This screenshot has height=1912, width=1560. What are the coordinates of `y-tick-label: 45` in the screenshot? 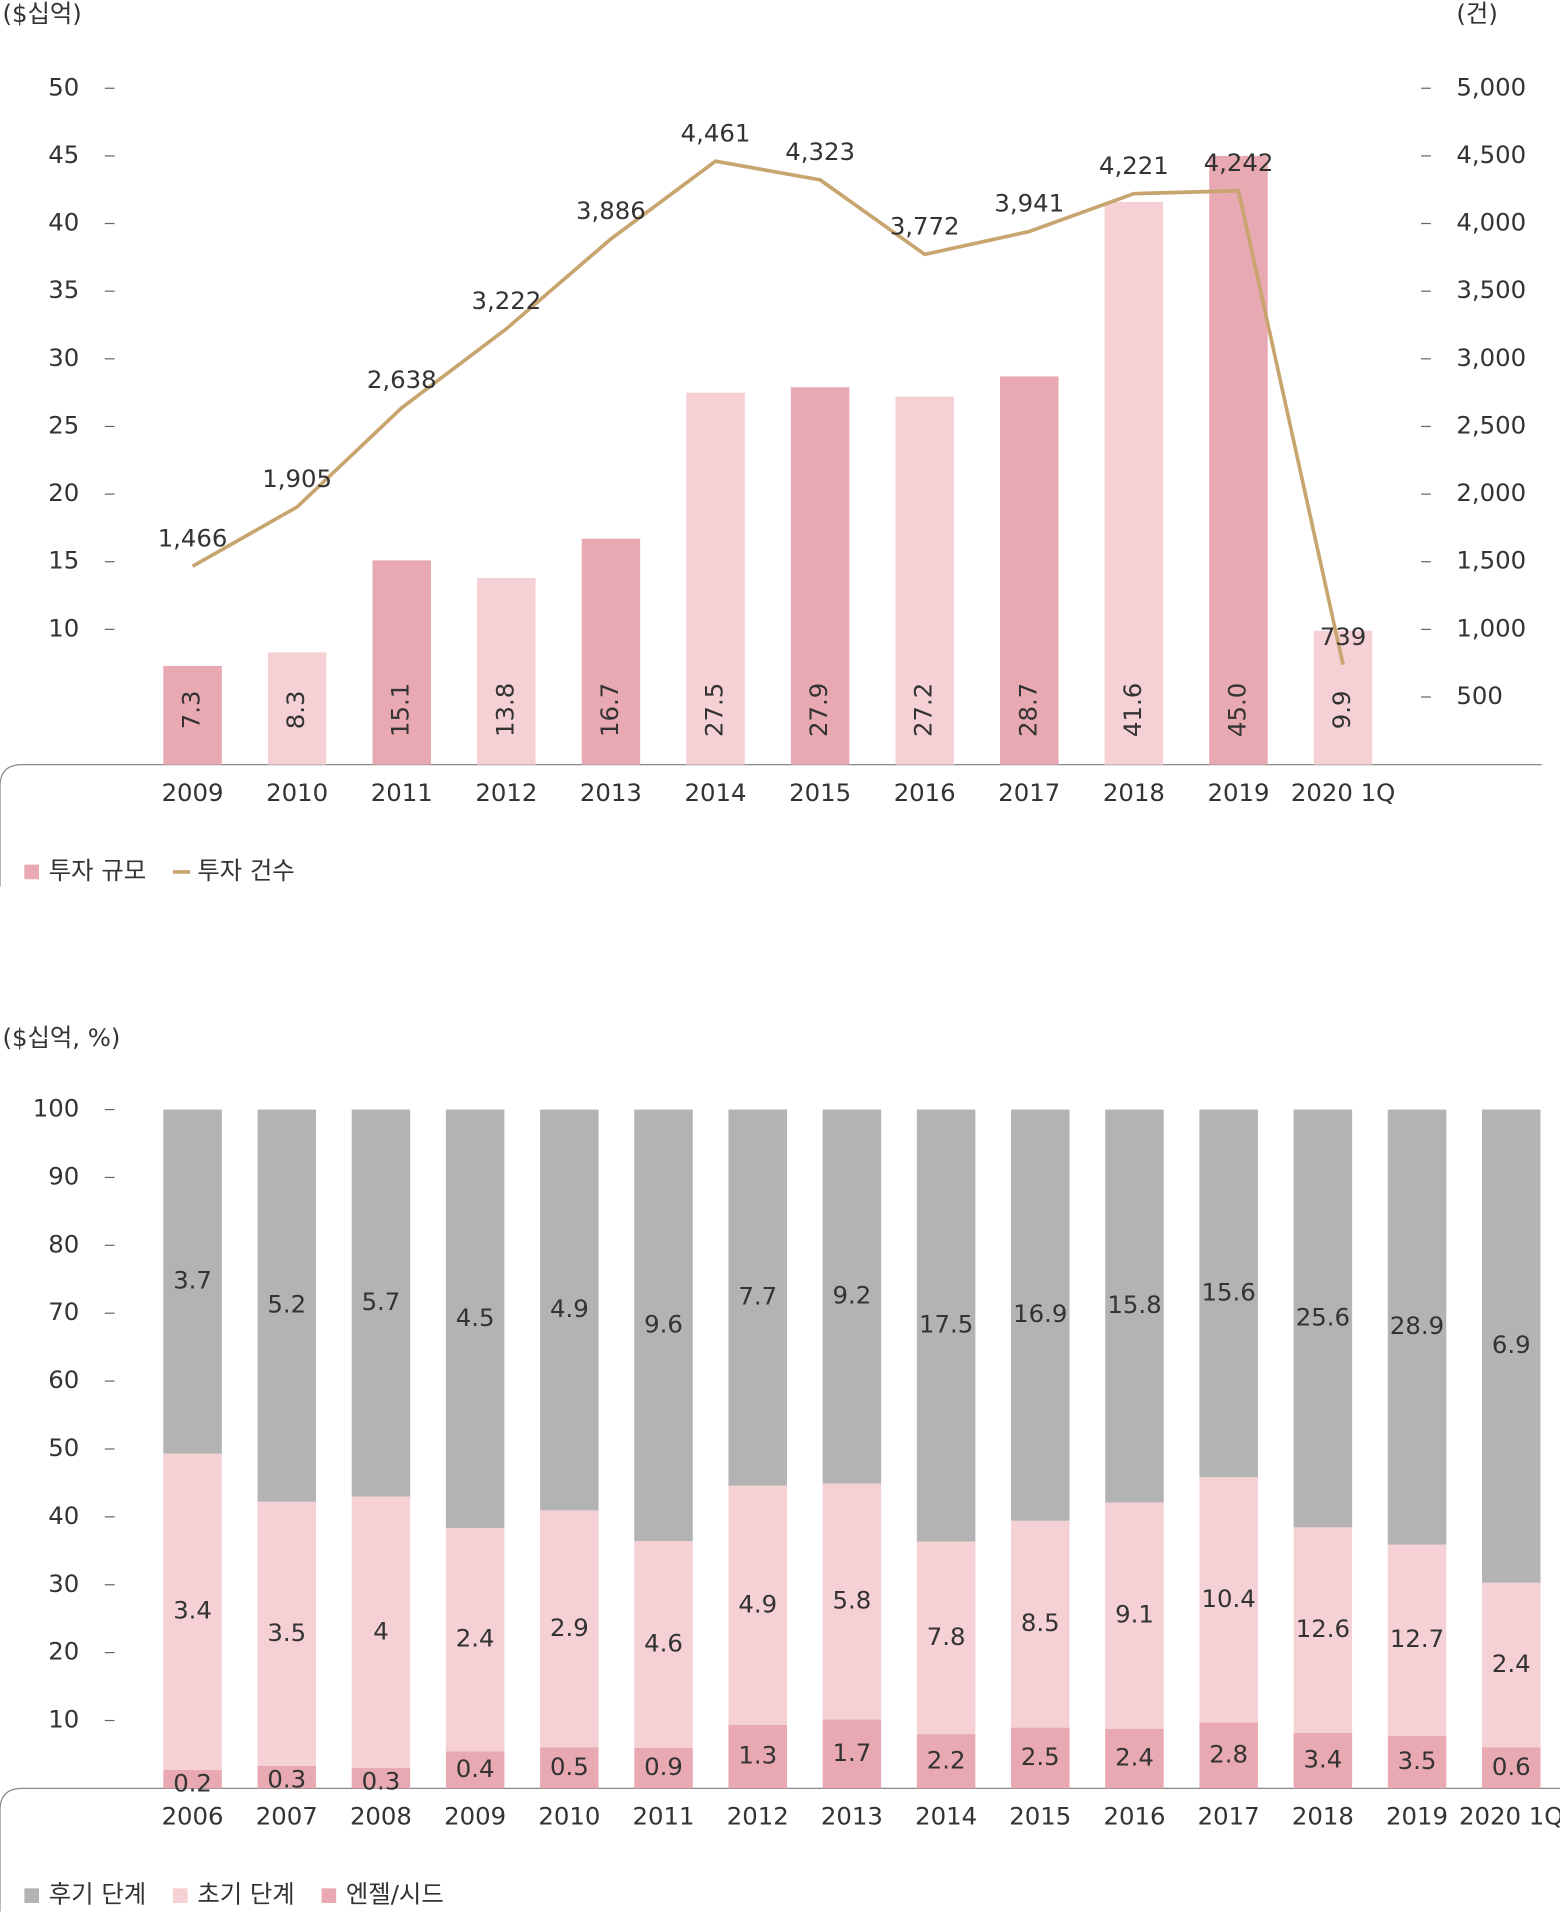 It's located at (63, 154).